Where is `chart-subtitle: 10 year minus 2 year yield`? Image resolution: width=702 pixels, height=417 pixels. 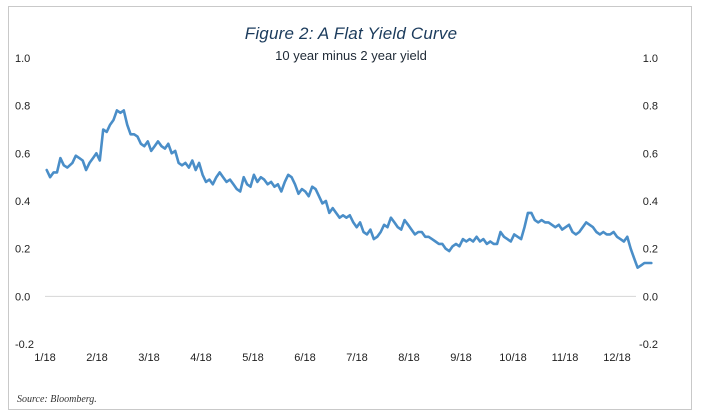 chart-subtitle: 10 year minus 2 year yield is located at coordinates (351, 55).